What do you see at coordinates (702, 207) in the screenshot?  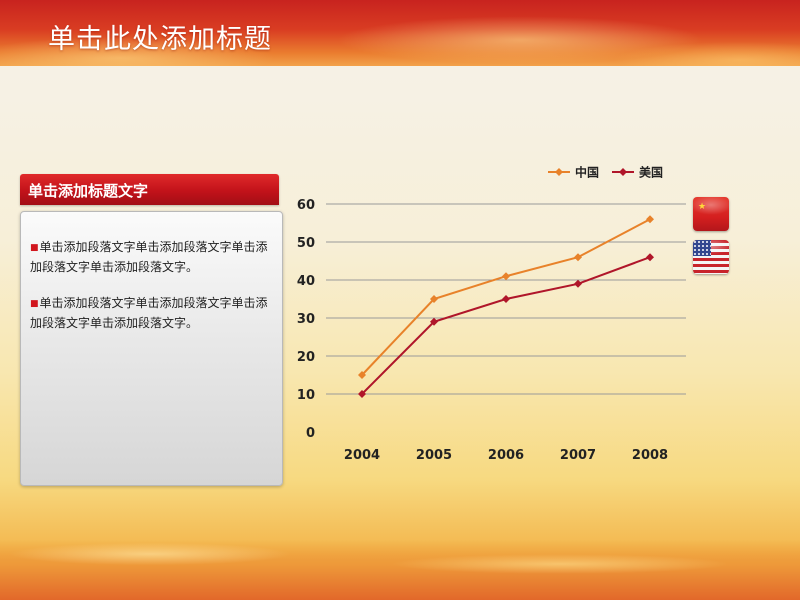 I see `star-icon: ★` at bounding box center [702, 207].